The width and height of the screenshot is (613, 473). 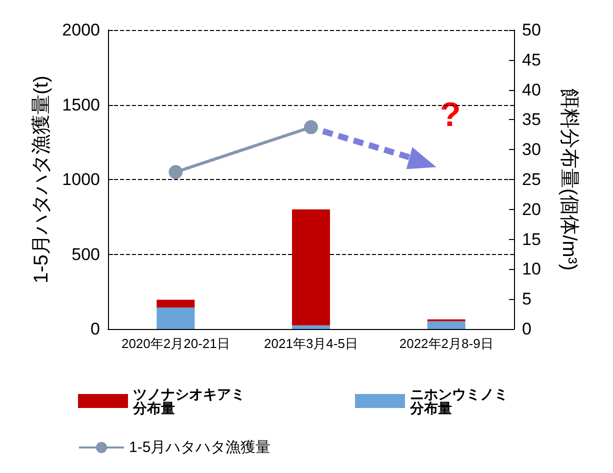 What do you see at coordinates (175, 343) in the screenshot?
I see `x-tick-label: 2020年2月20-21日` at bounding box center [175, 343].